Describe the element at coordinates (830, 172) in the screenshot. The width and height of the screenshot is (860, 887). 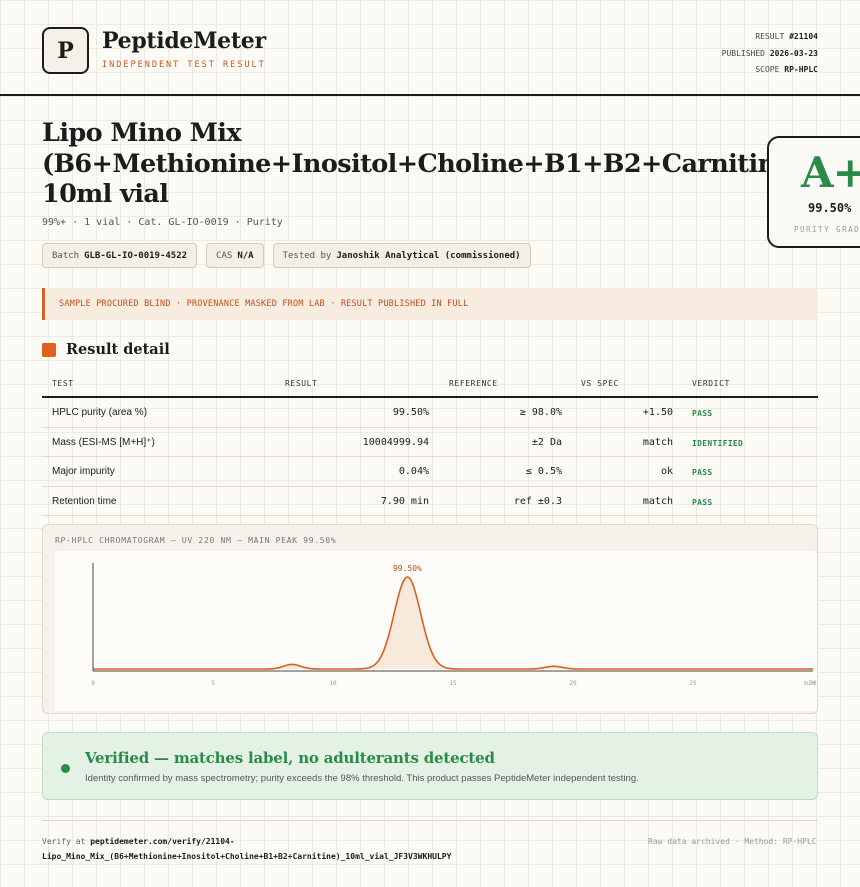
I see `grade-letter: A+` at that location.